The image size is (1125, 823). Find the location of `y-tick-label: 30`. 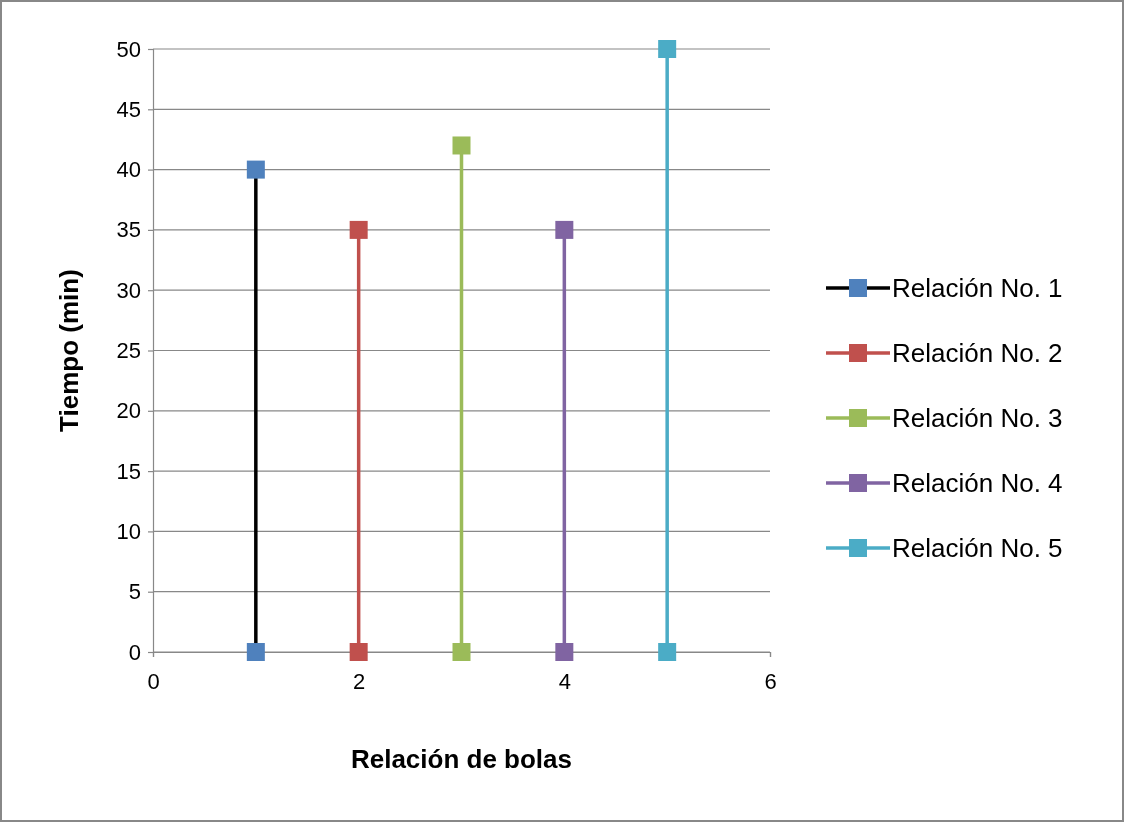

y-tick-label: 30 is located at coordinates (128, 290).